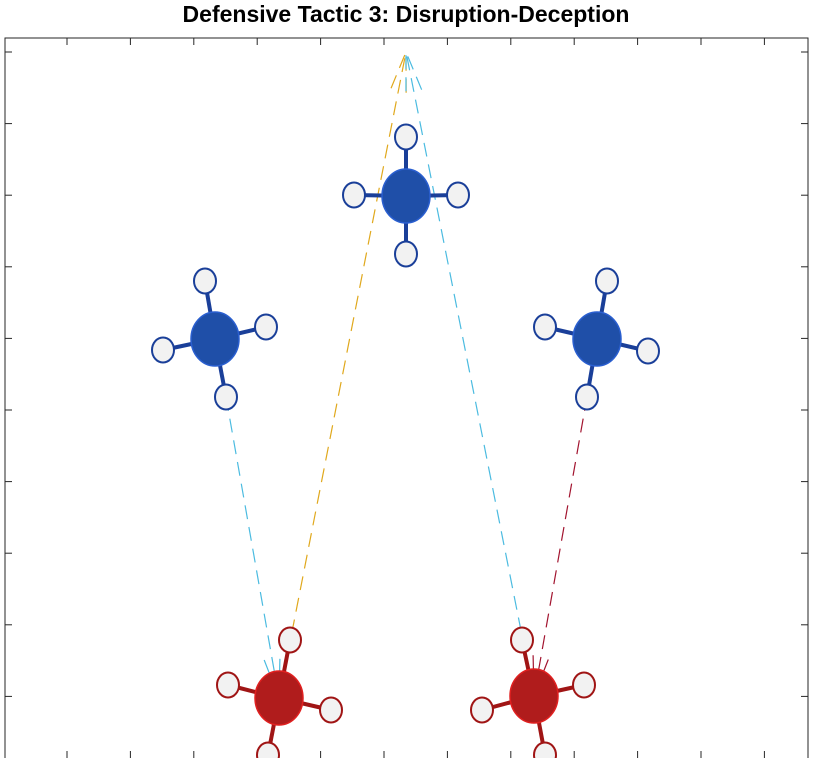  Describe the element at coordinates (414, 72) in the screenshot. I see `arrow-head` at that location.